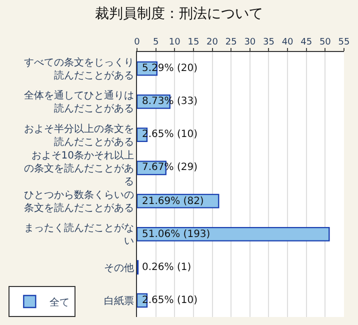 The height and width of the screenshot is (325, 358). What do you see at coordinates (176, 234) in the screenshot?
I see `text: 51.06% (193)` at bounding box center [176, 234].